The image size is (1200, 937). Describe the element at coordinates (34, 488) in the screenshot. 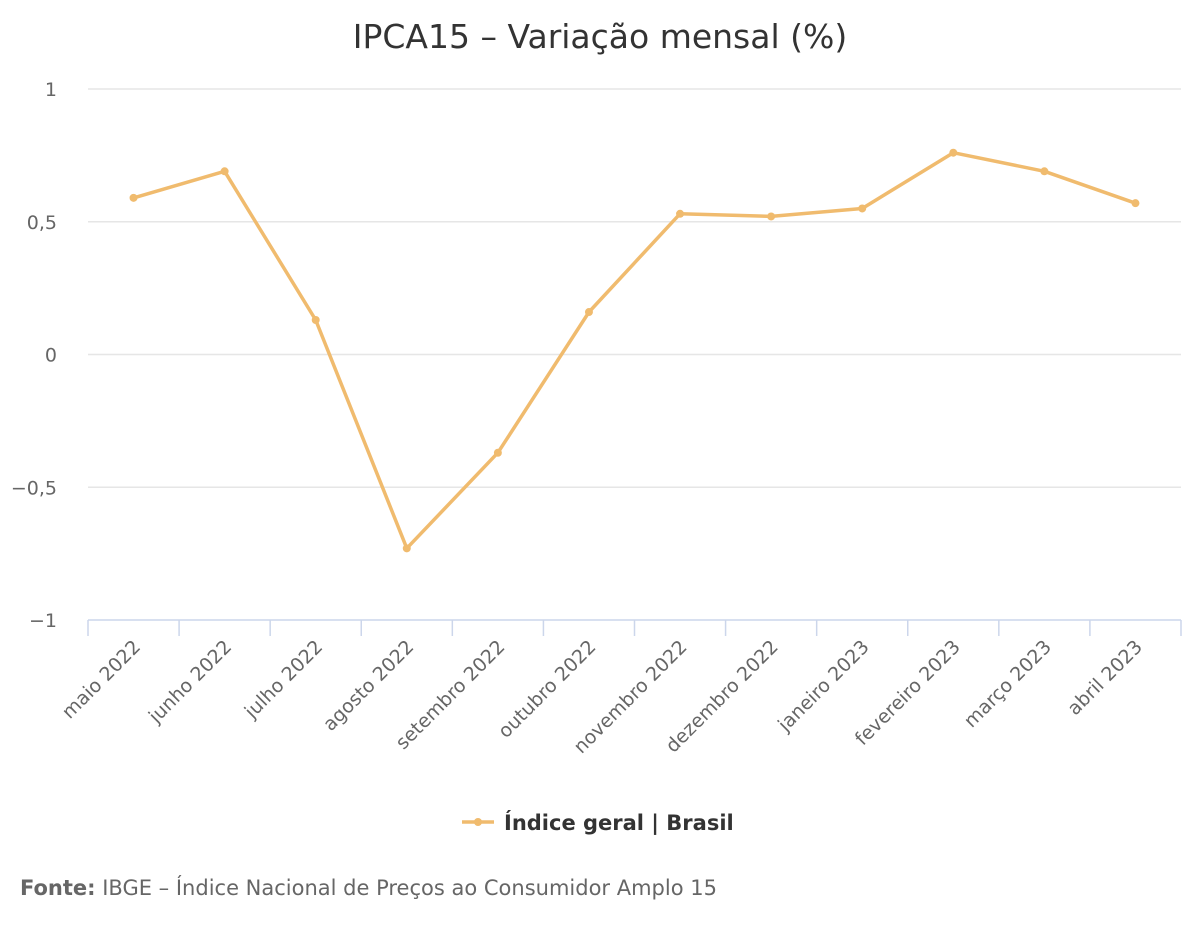

I see `y-tick-label: −0,5` at that location.